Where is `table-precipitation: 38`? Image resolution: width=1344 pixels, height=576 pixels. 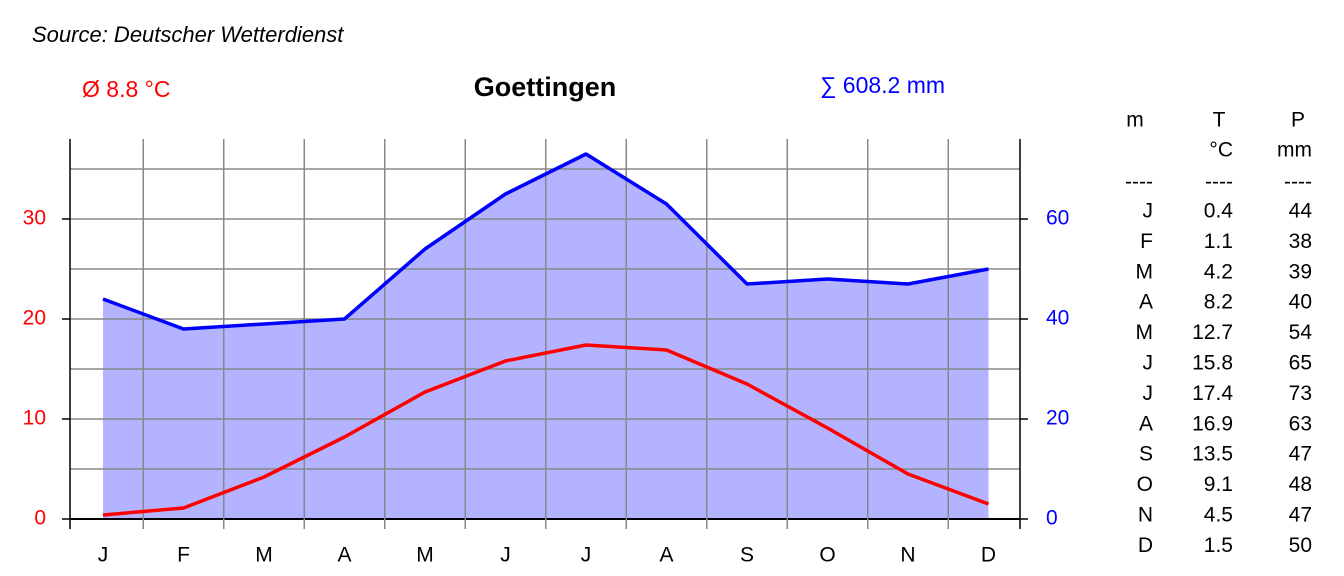
table-precipitation: 38 is located at coordinates (1300, 241).